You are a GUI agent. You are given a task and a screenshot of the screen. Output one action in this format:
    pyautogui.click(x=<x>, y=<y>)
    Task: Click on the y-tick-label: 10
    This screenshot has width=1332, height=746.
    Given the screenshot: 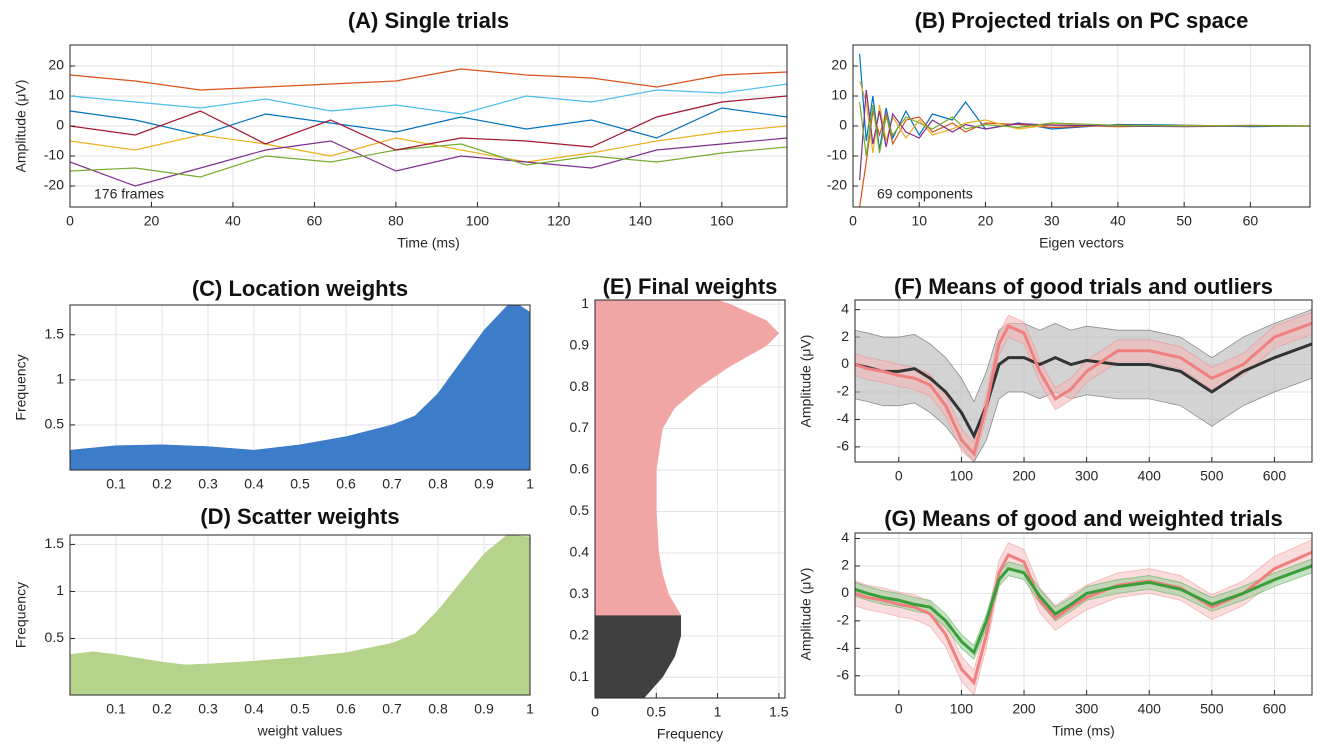 What is the action you would take?
    pyautogui.click(x=839, y=95)
    